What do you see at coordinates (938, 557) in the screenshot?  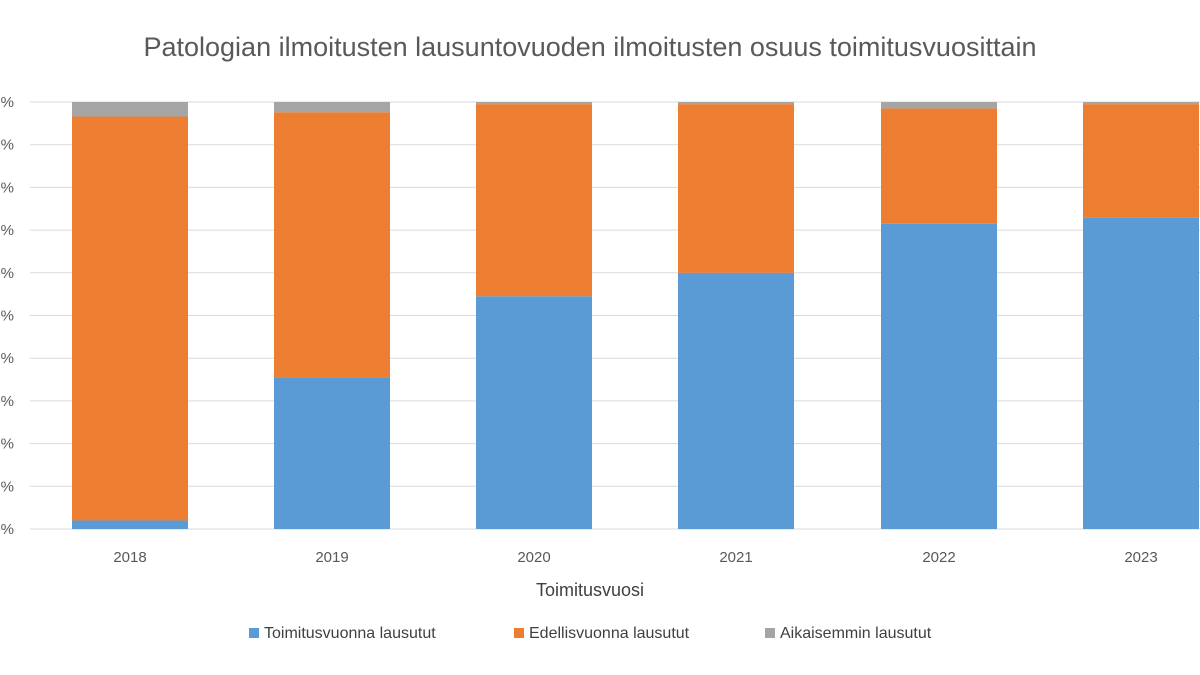 I see `x-tick-label: 2022` at bounding box center [938, 557].